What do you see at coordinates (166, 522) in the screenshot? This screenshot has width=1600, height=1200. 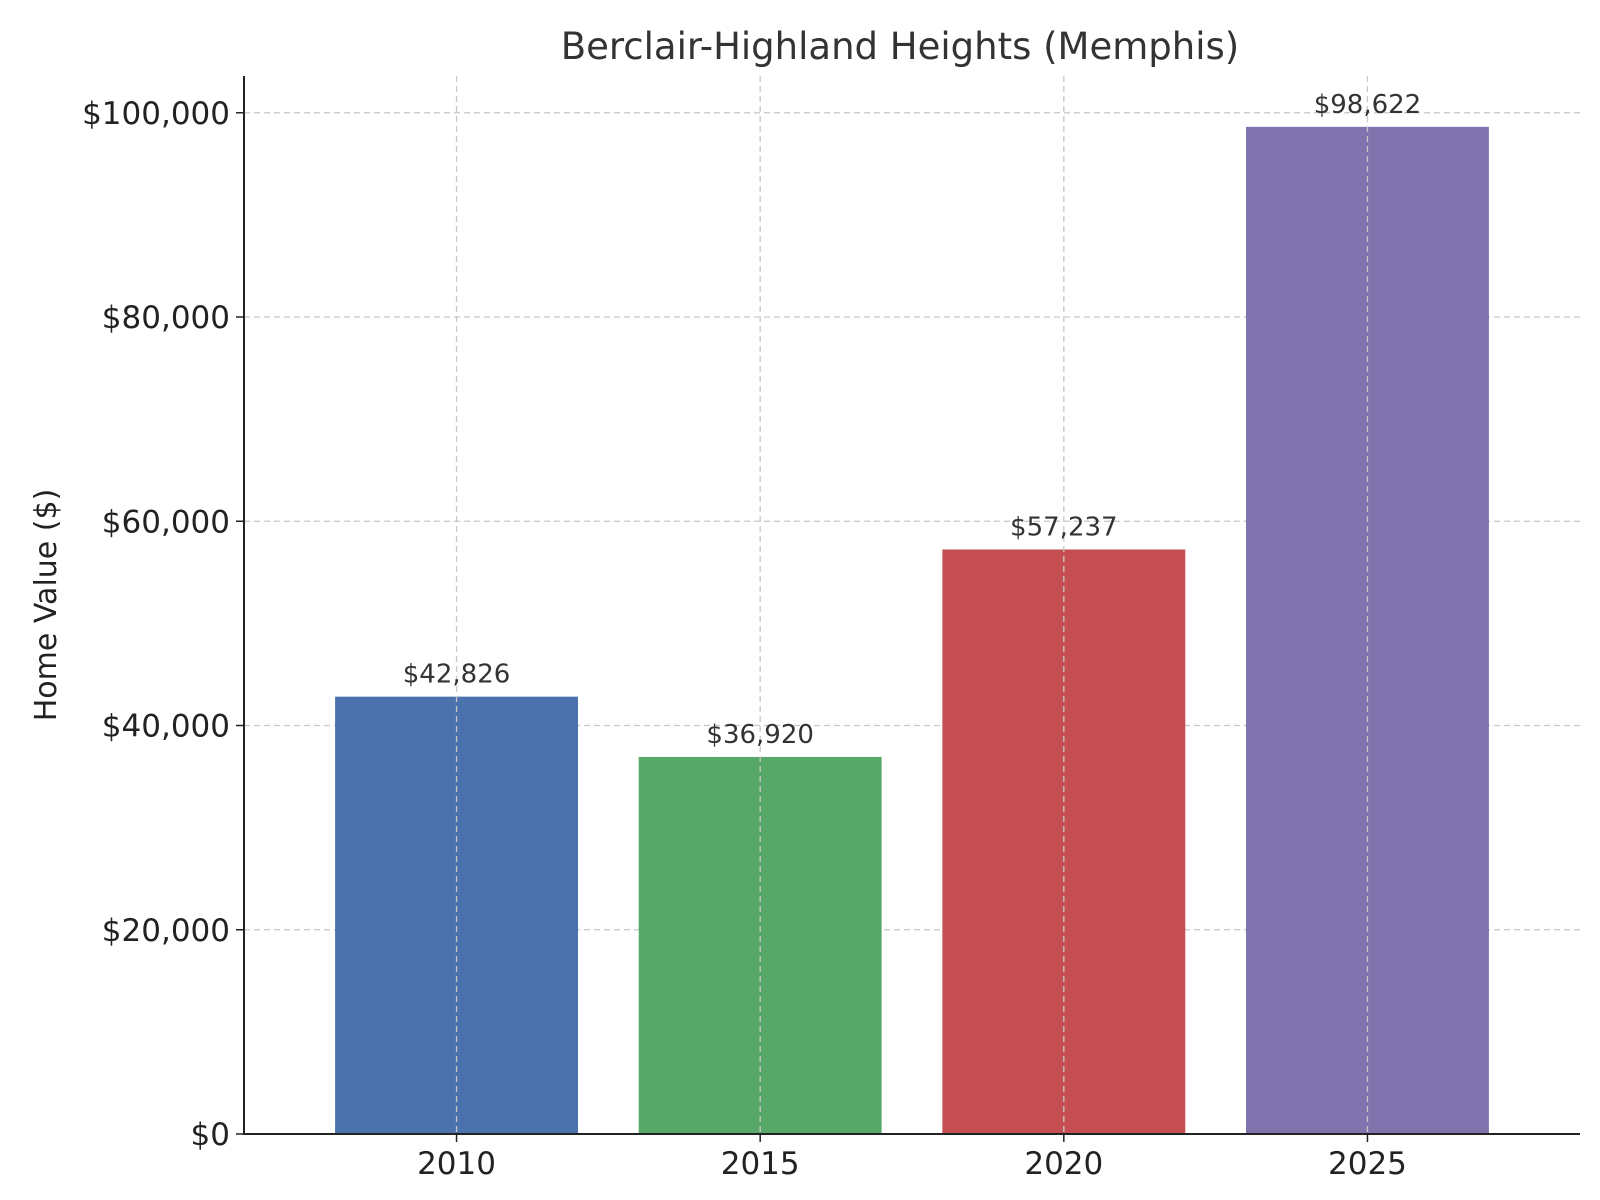 I see `y-tick-label: $60,000` at bounding box center [166, 522].